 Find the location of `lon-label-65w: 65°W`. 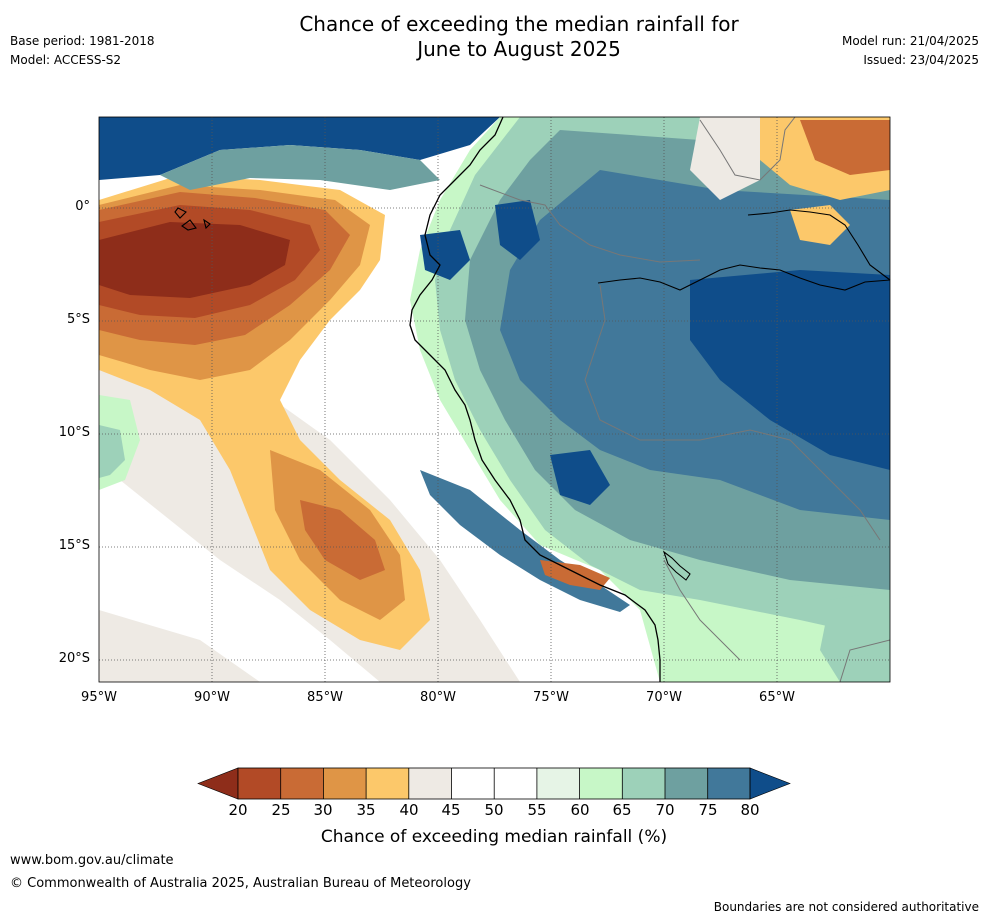

lon-label-65w: 65°W is located at coordinates (777, 697).